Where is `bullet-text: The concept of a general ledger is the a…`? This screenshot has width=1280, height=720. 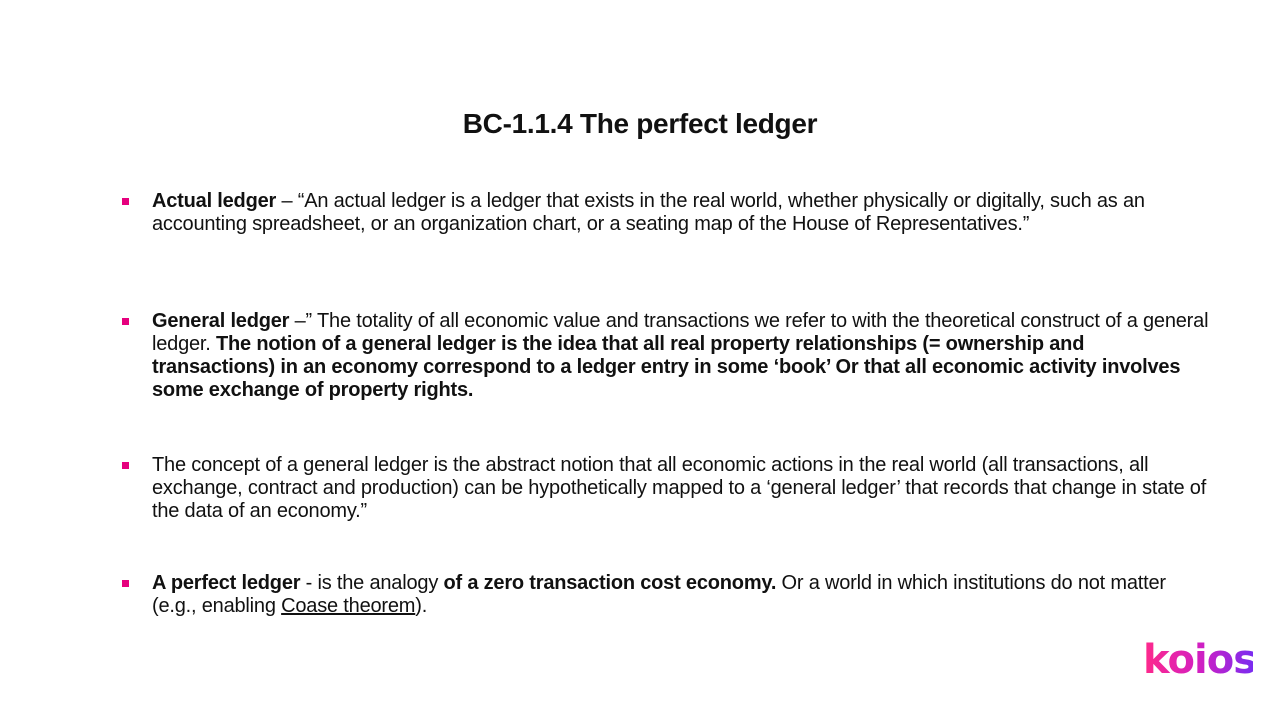
bullet-text: The concept of a general ledger is the a… is located at coordinates (682, 488).